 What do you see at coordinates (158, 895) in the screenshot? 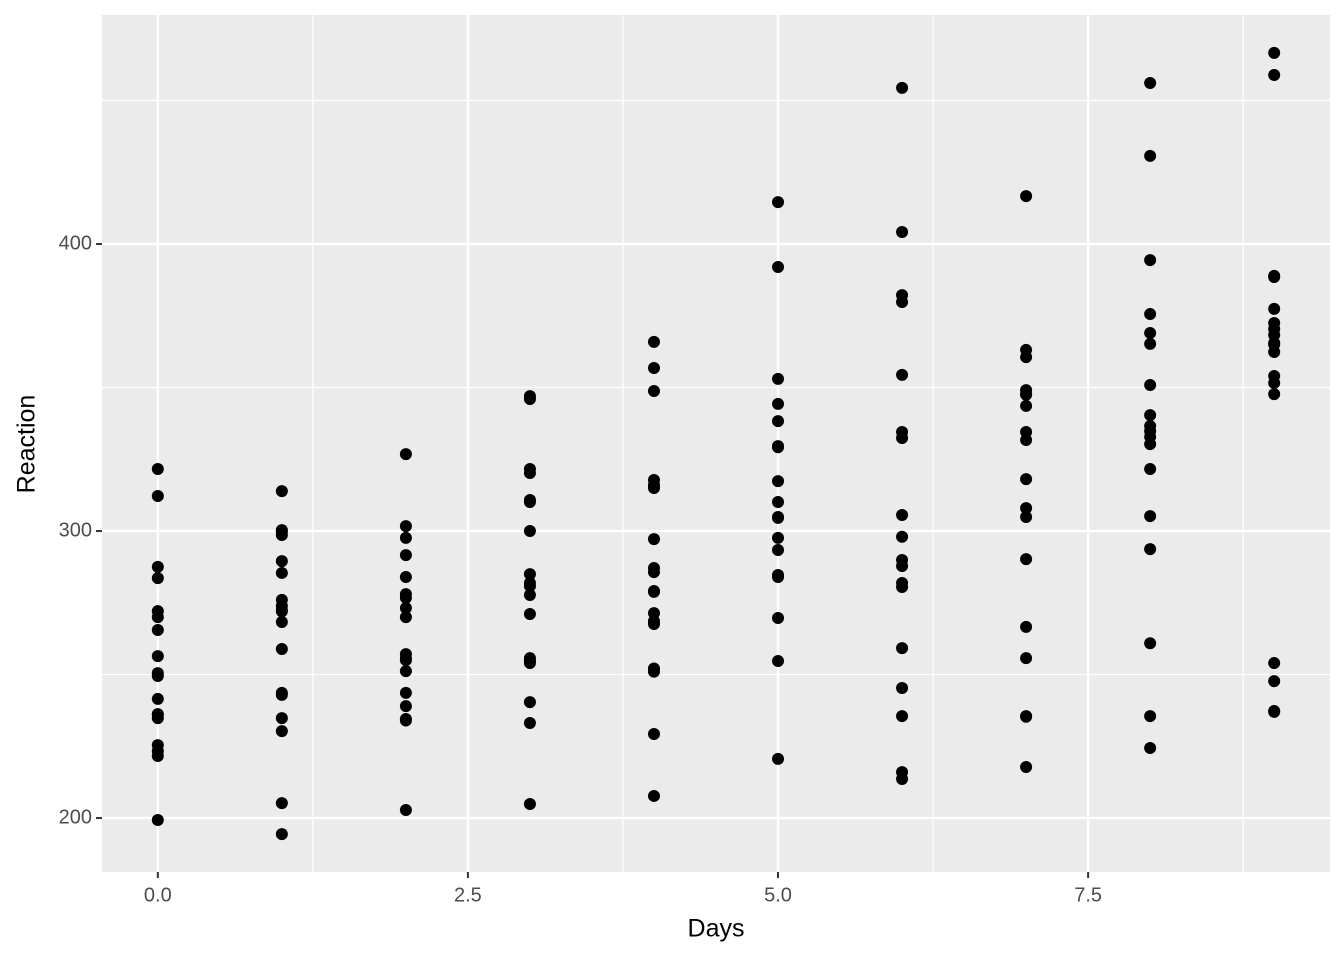
I see `x-tick-label: 0.0` at bounding box center [158, 895].